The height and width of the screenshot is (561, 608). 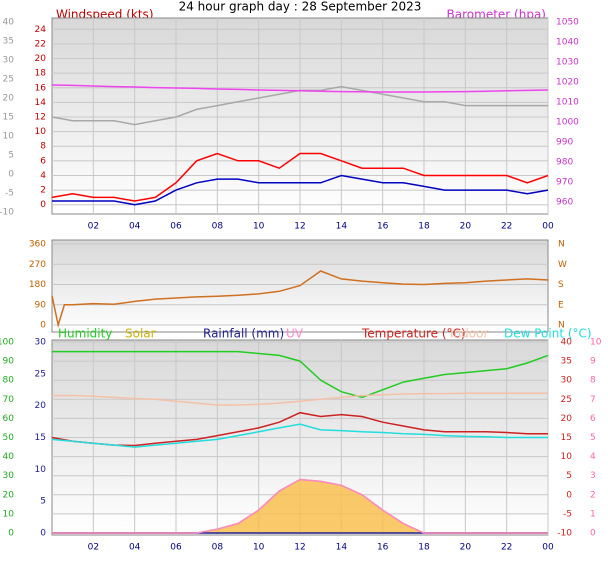 I want to click on x-tick-label: 10, so click(x=259, y=548).